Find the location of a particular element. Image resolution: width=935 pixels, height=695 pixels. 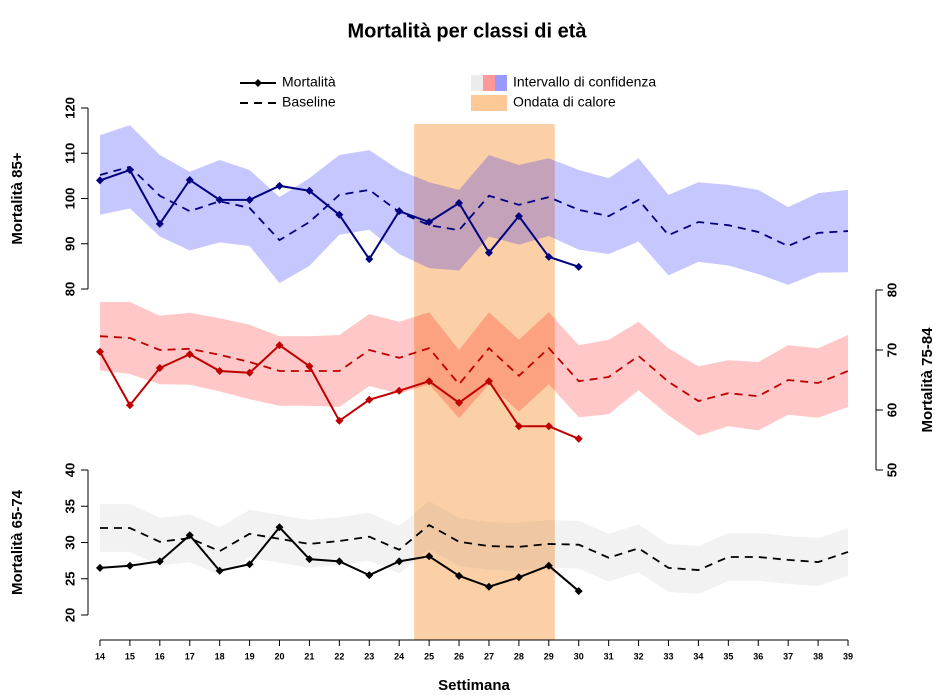

y-tick-label: 40 is located at coordinates (69, 470).